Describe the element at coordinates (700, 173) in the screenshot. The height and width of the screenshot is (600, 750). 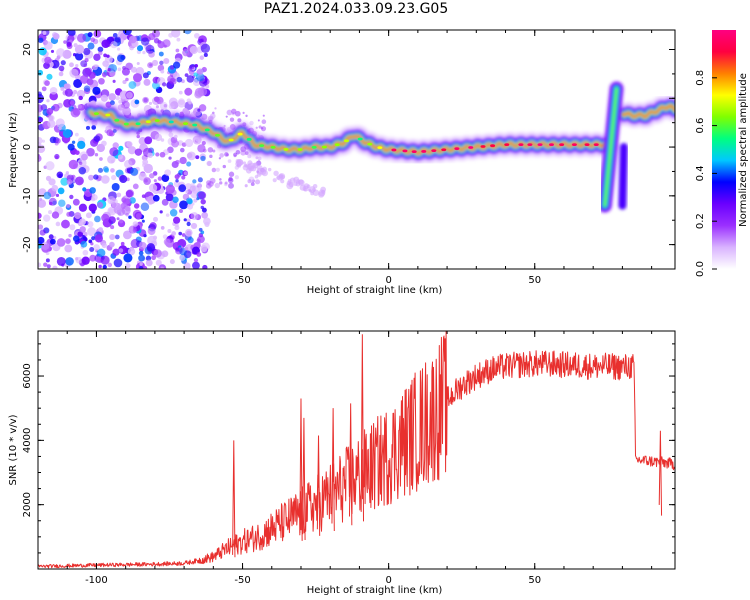
I see `colorbar-tick-label: 0.4` at that location.